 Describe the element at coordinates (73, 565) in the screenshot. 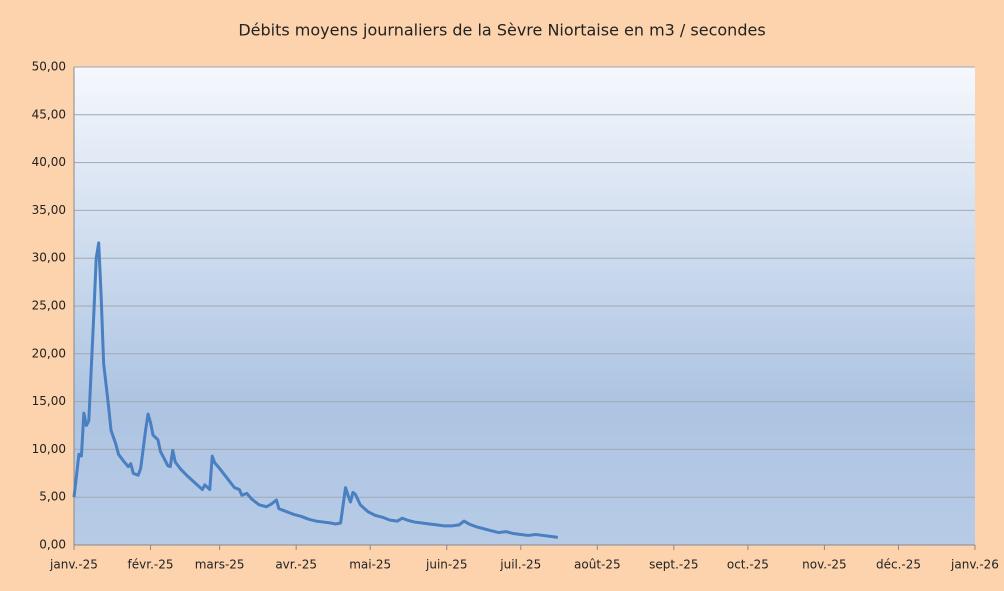

I see `x-tick-label: janv.-25` at that location.